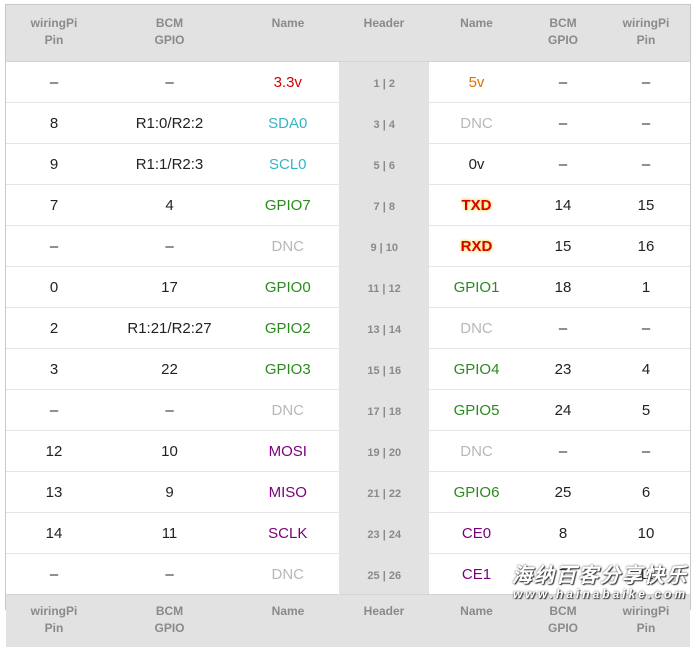 The height and width of the screenshot is (647, 694). Describe the element at coordinates (54, 205) in the screenshot. I see `left-wiringpi-pin-cell: 7` at that location.